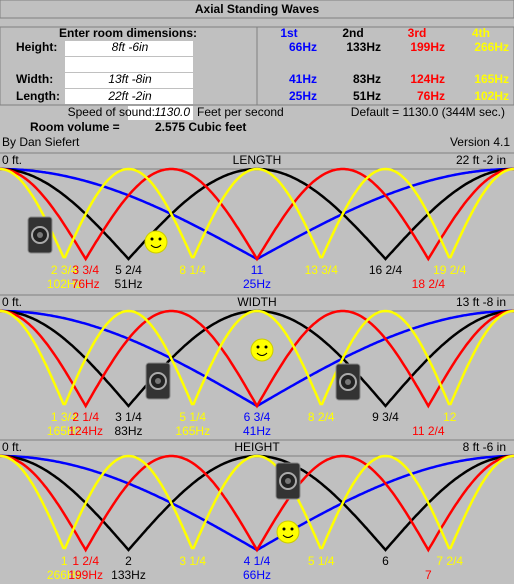 This screenshot has height=584, width=514. Describe the element at coordinates (64, 417) in the screenshot. I see `node-position: 1 3/4` at that location.